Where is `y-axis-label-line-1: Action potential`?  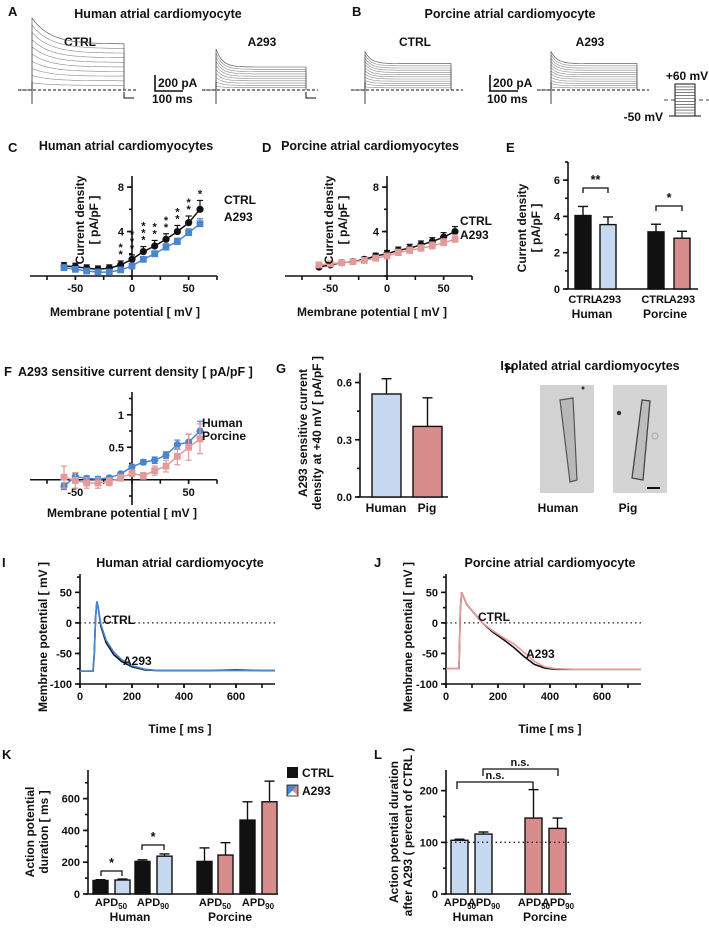 y-axis-label-line-1: Action potential is located at coordinates (30, 832).